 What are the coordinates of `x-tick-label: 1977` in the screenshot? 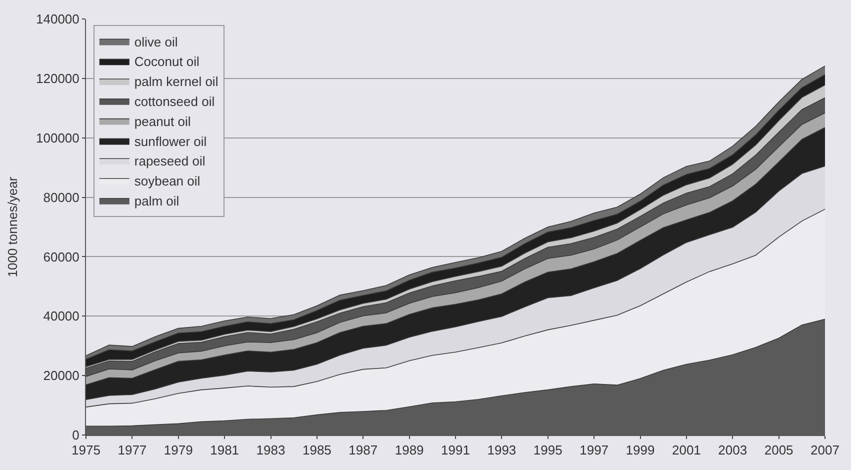 It's located at (132, 450).